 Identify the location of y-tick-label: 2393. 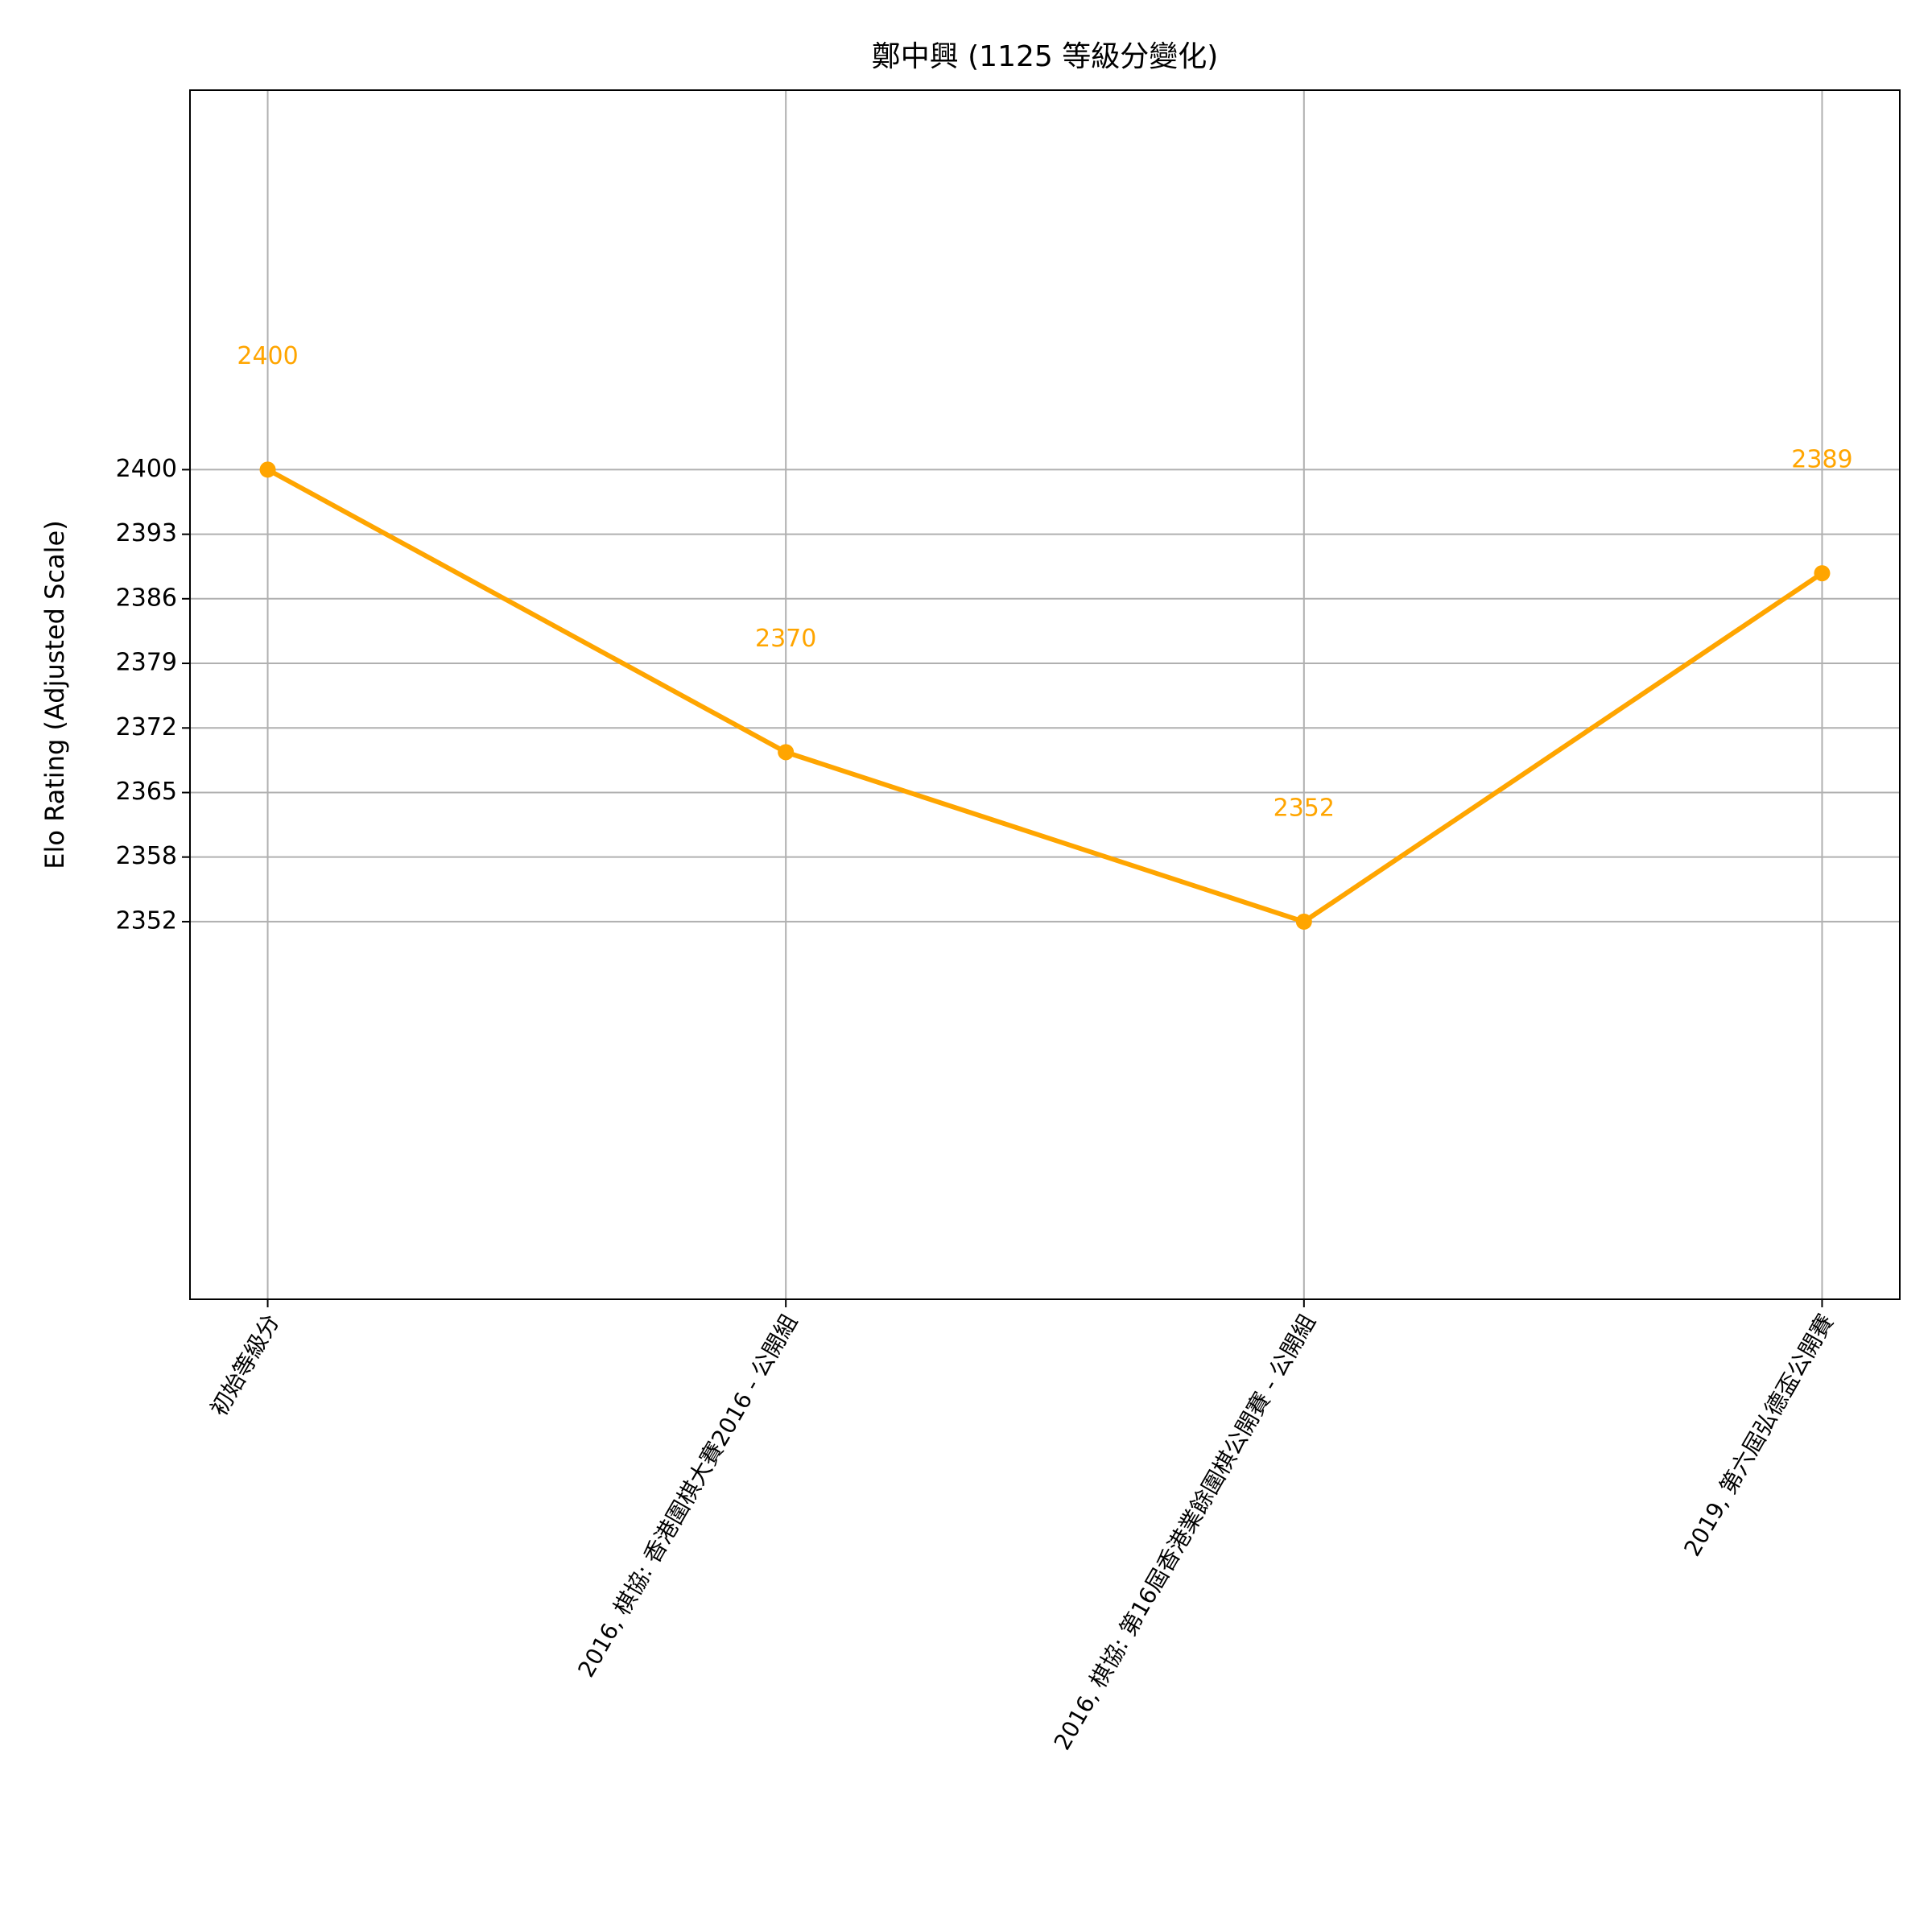
(146, 533).